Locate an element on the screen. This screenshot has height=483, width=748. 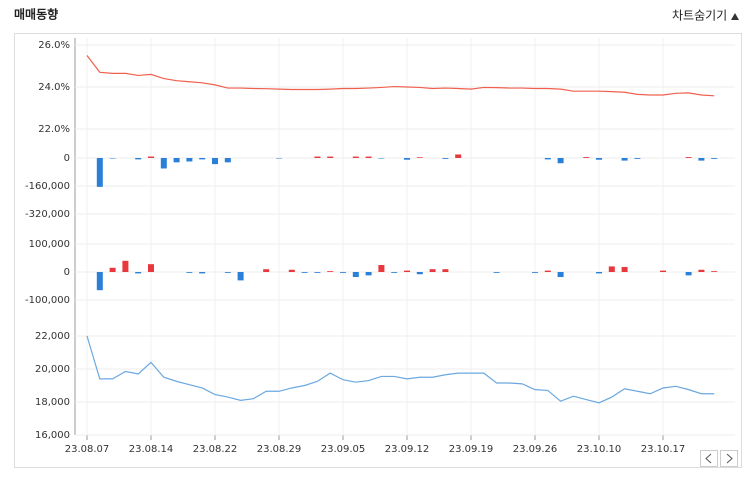
y-tick-label: 26.0% is located at coordinates (54, 45).